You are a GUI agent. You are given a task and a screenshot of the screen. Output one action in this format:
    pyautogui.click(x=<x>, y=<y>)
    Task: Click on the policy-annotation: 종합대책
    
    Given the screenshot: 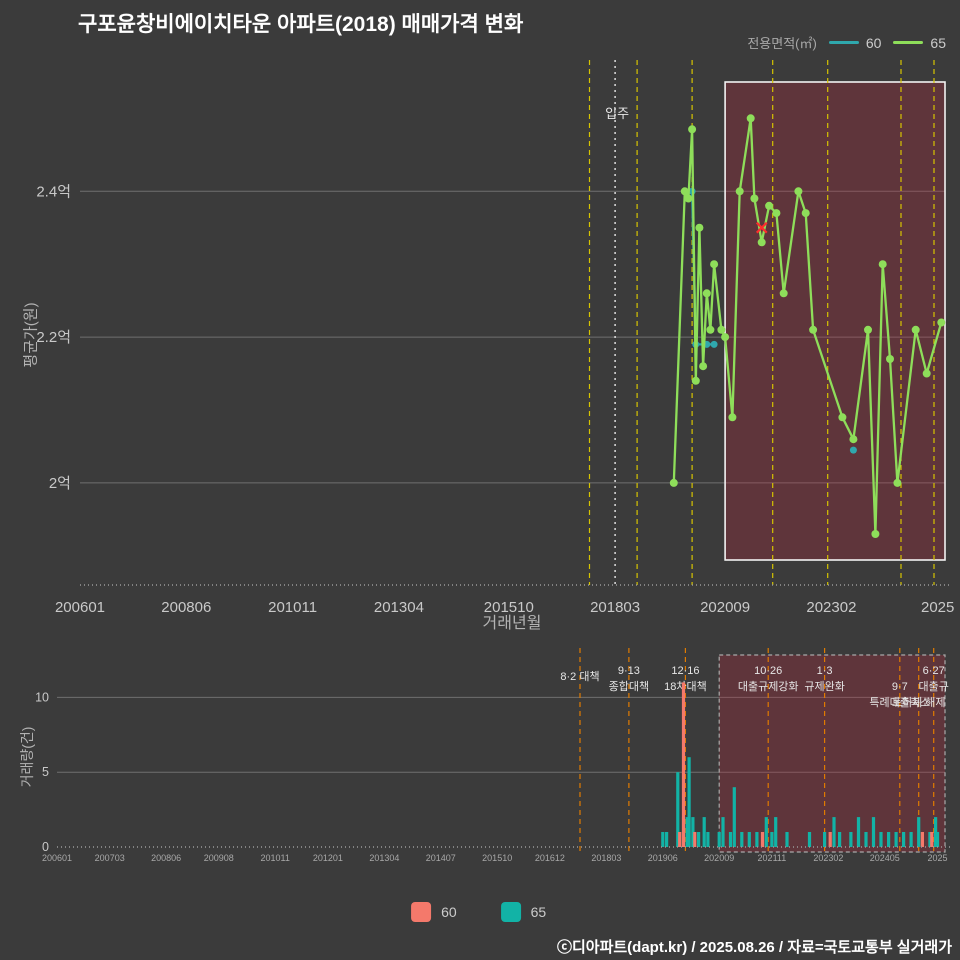 What is the action you would take?
    pyautogui.click(x=629, y=686)
    